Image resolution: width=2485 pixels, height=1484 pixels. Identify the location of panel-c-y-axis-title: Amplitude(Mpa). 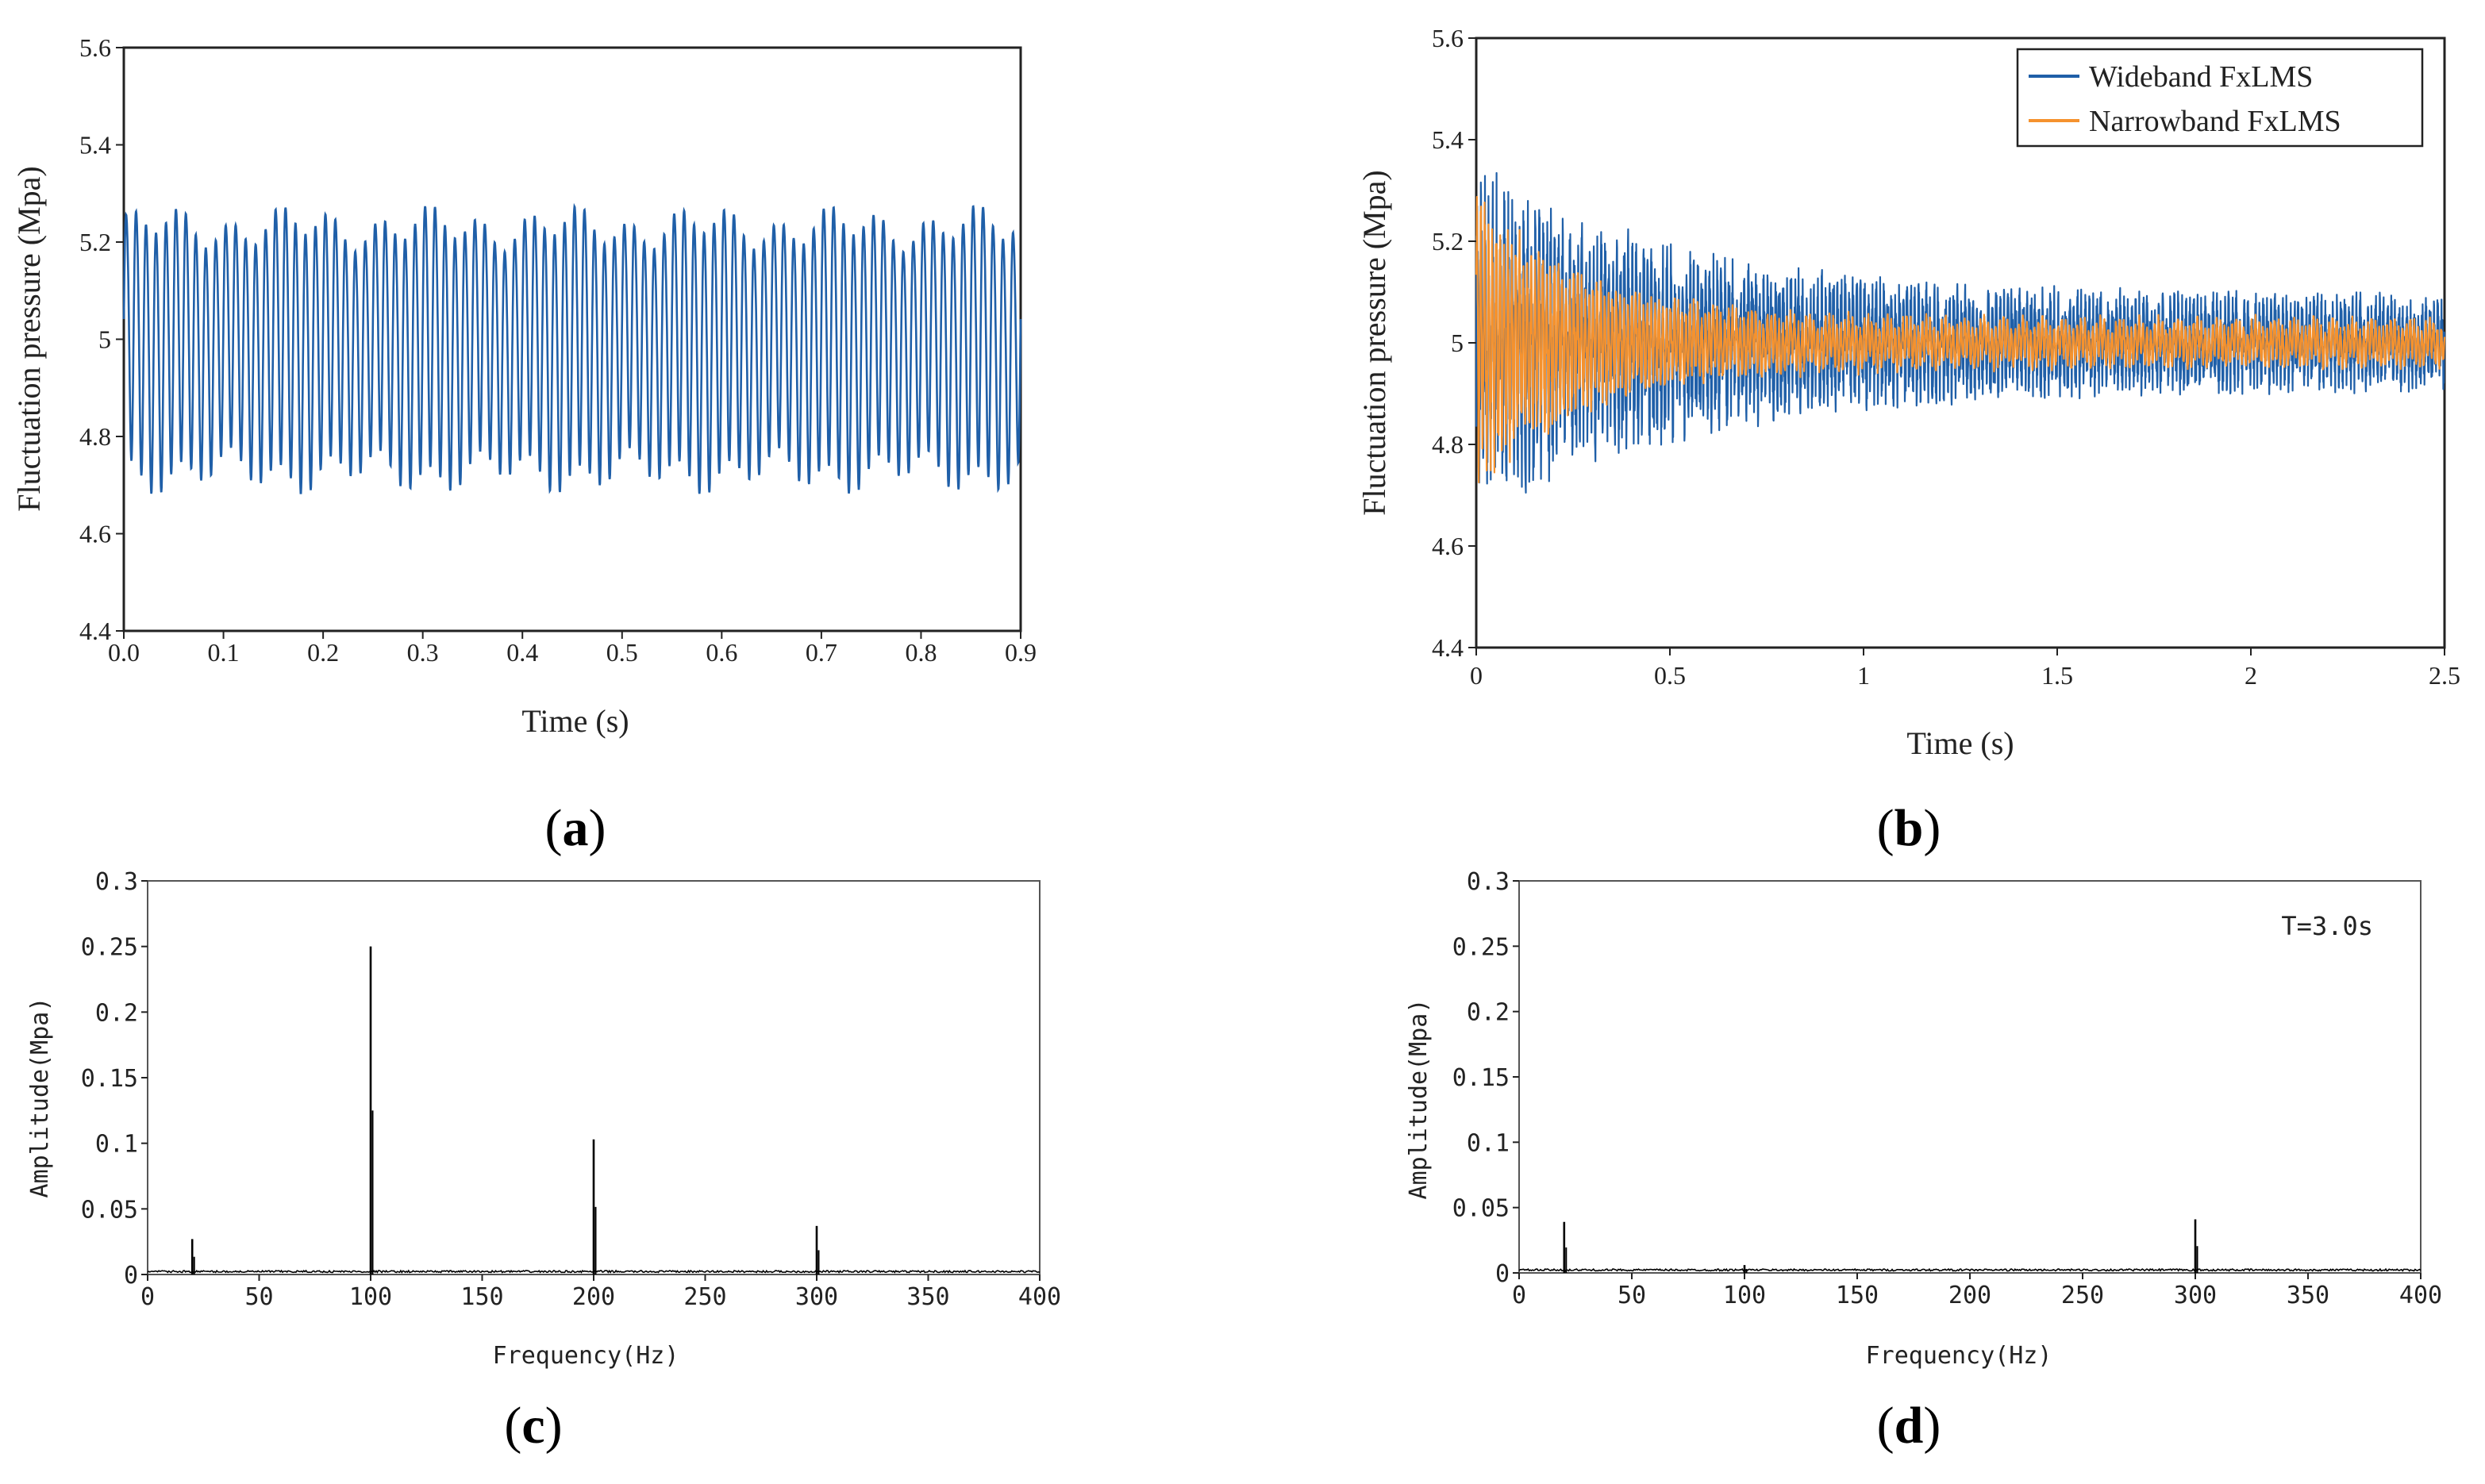
(40, 1098).